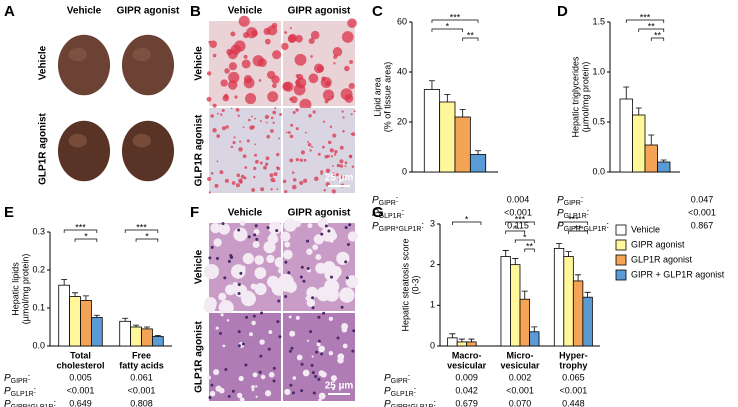  I want to click on panel-letter: A, so click(9, 11).